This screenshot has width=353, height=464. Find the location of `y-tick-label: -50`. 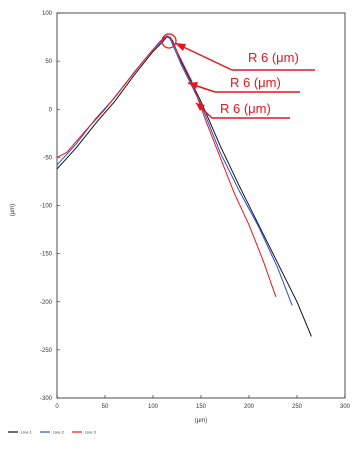

y-tick-label: -50 is located at coordinates (47, 158).